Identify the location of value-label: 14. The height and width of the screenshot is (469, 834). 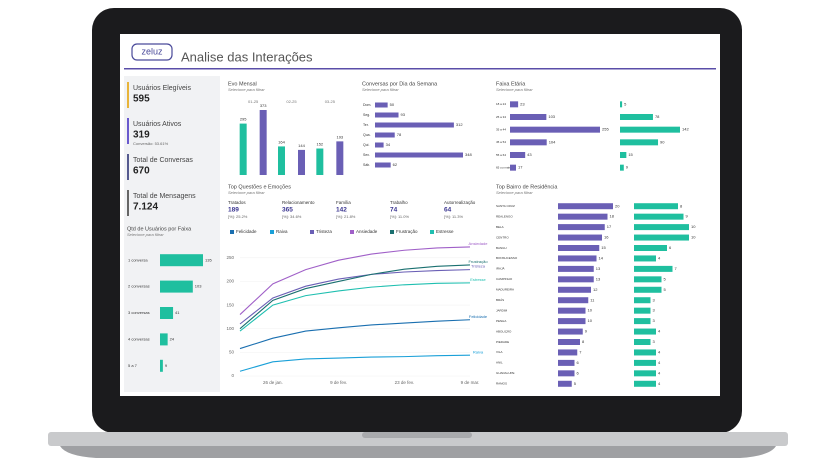
(601, 258).